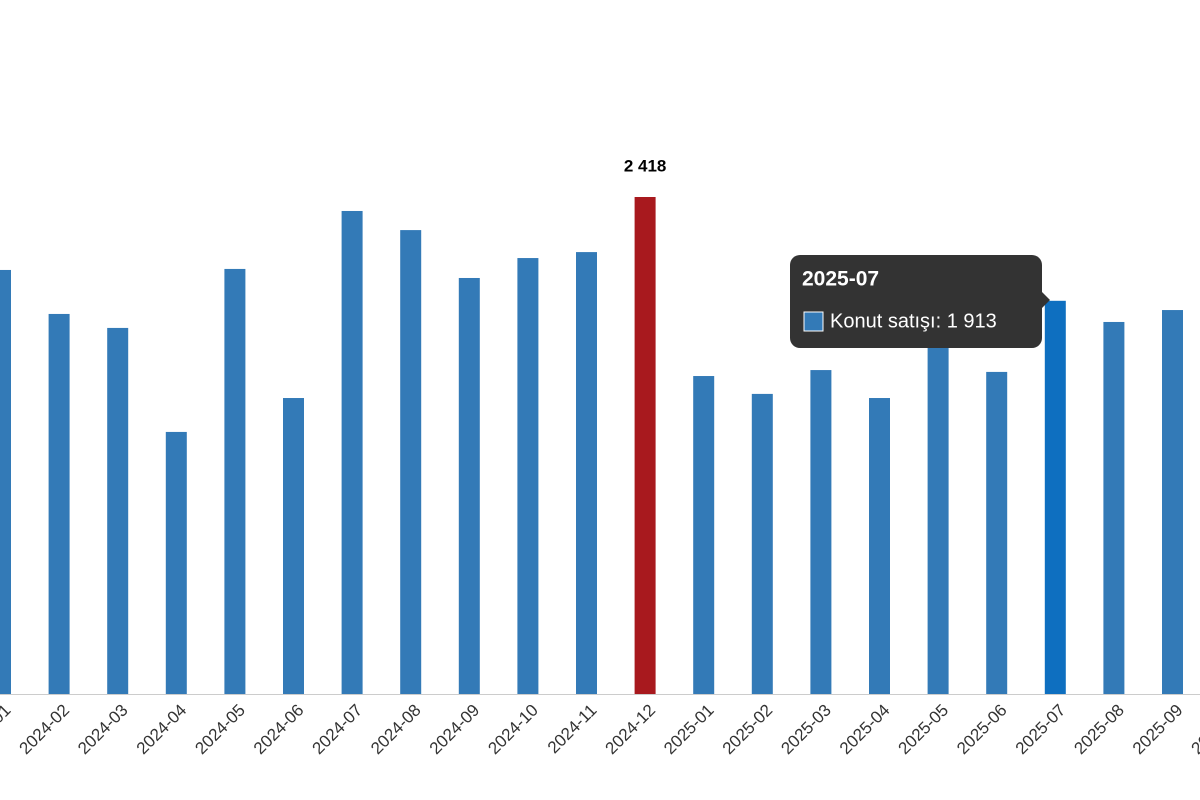 The width and height of the screenshot is (1200, 800). Describe the element at coordinates (220, 730) in the screenshot. I see `x-tick-label: 2024-05` at that location.